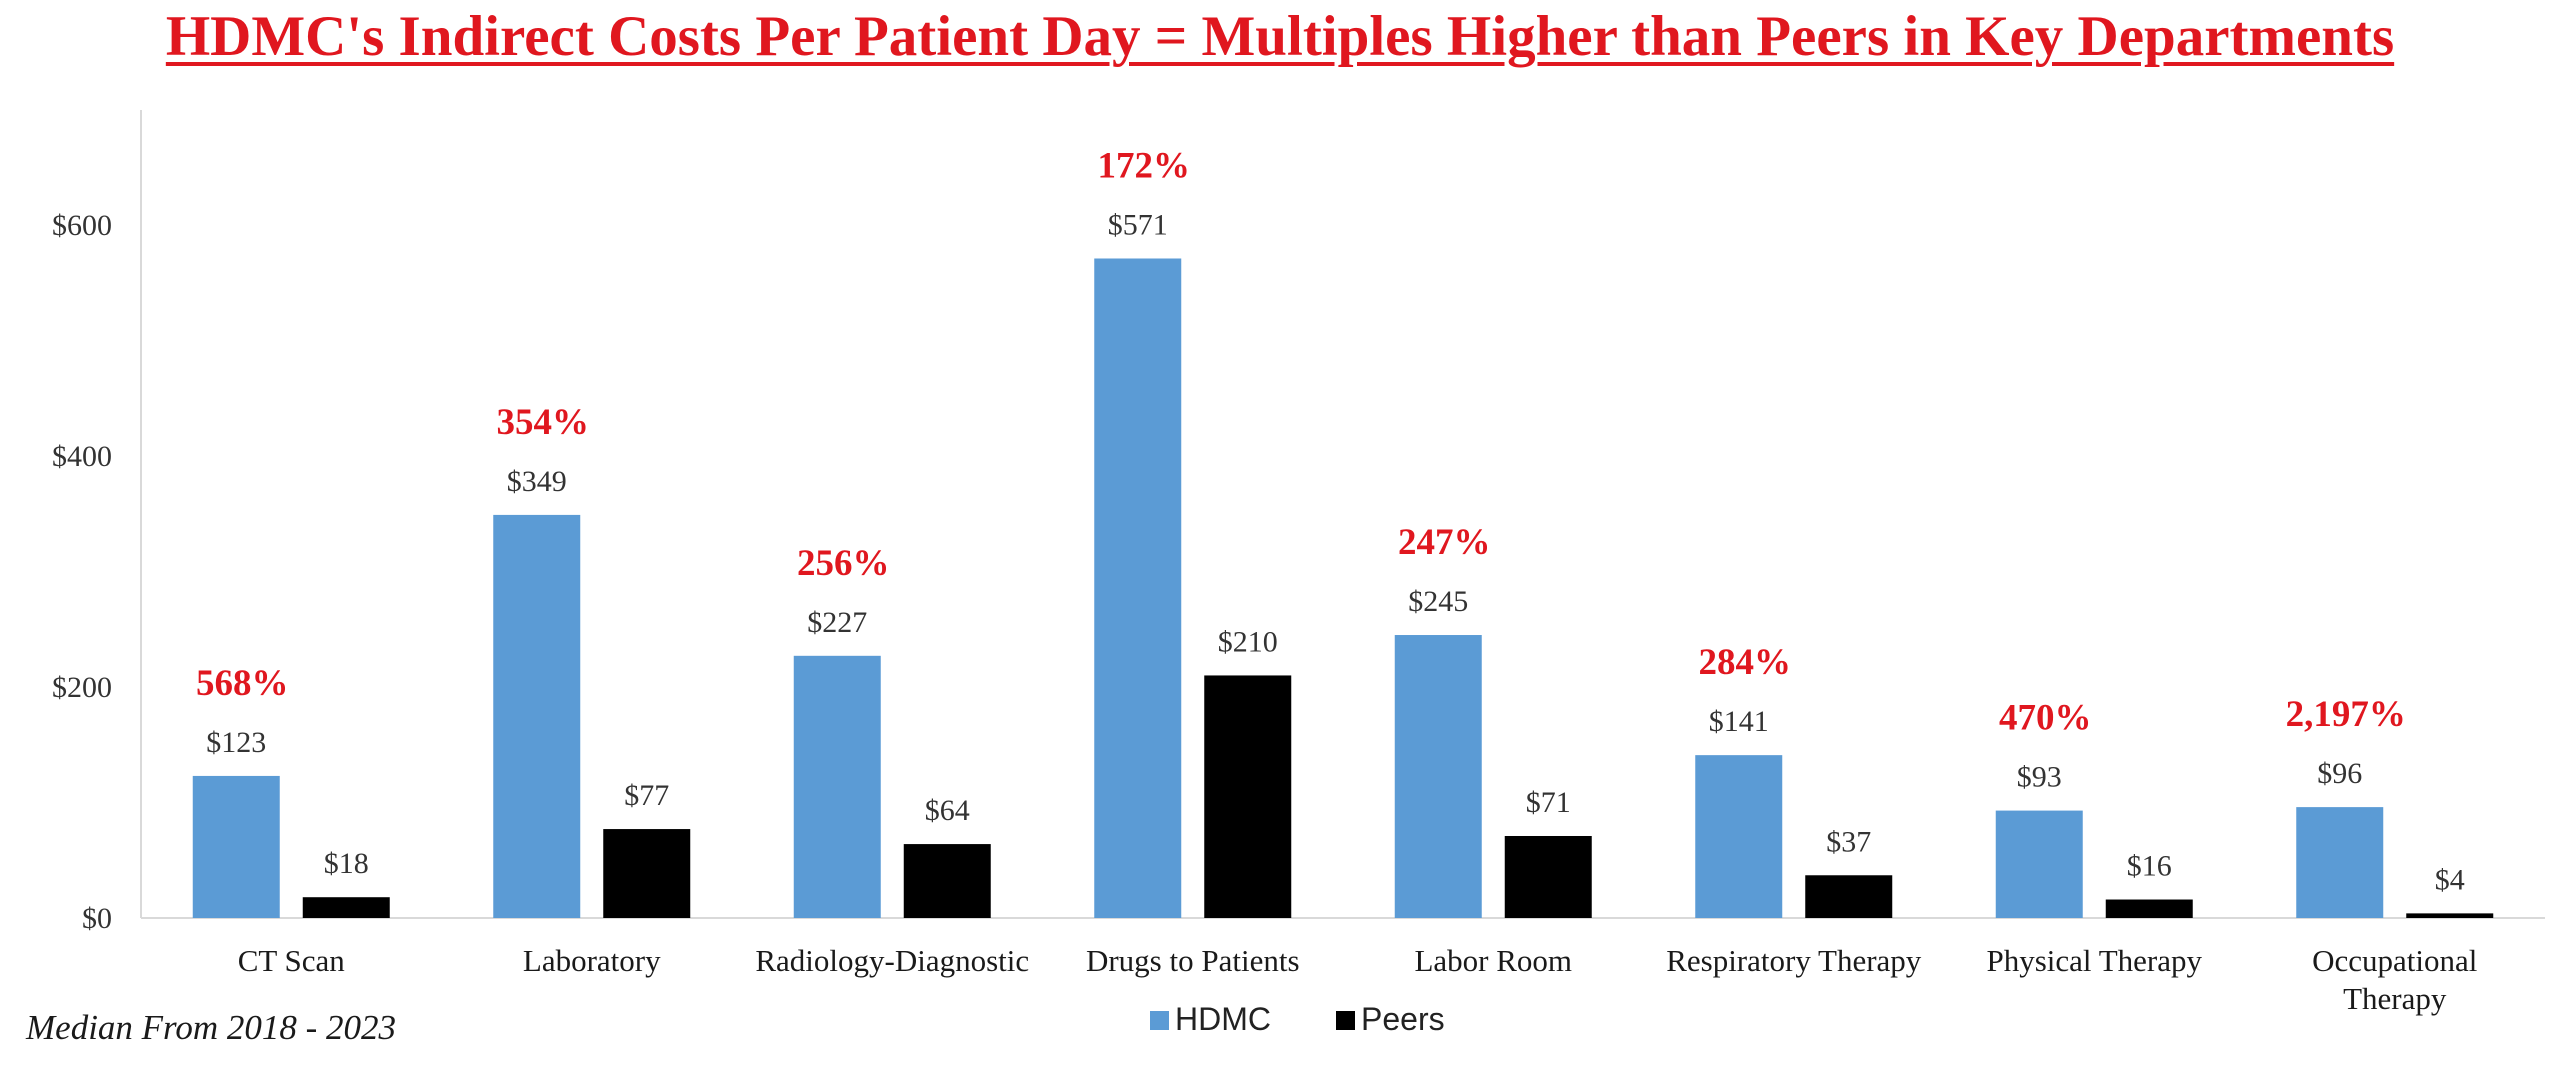  Describe the element at coordinates (2149, 866) in the screenshot. I see `data-label-peers: $16` at that location.